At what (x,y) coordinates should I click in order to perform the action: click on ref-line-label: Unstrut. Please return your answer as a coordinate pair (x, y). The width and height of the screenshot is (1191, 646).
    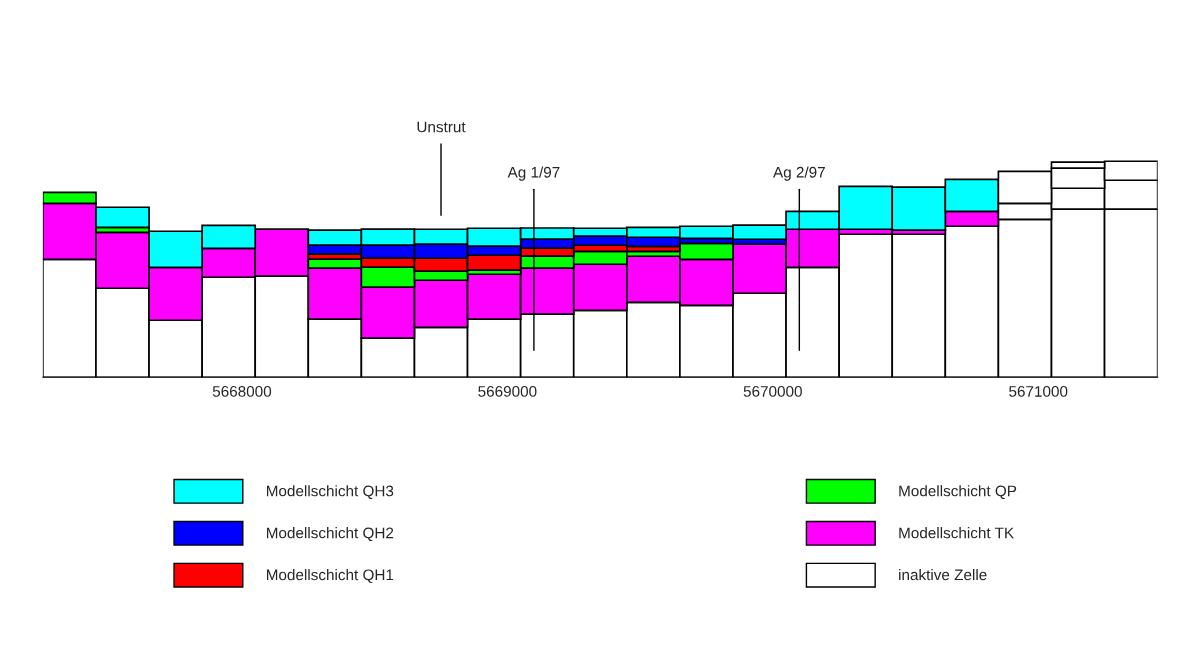
    Looking at the image, I should click on (441, 127).